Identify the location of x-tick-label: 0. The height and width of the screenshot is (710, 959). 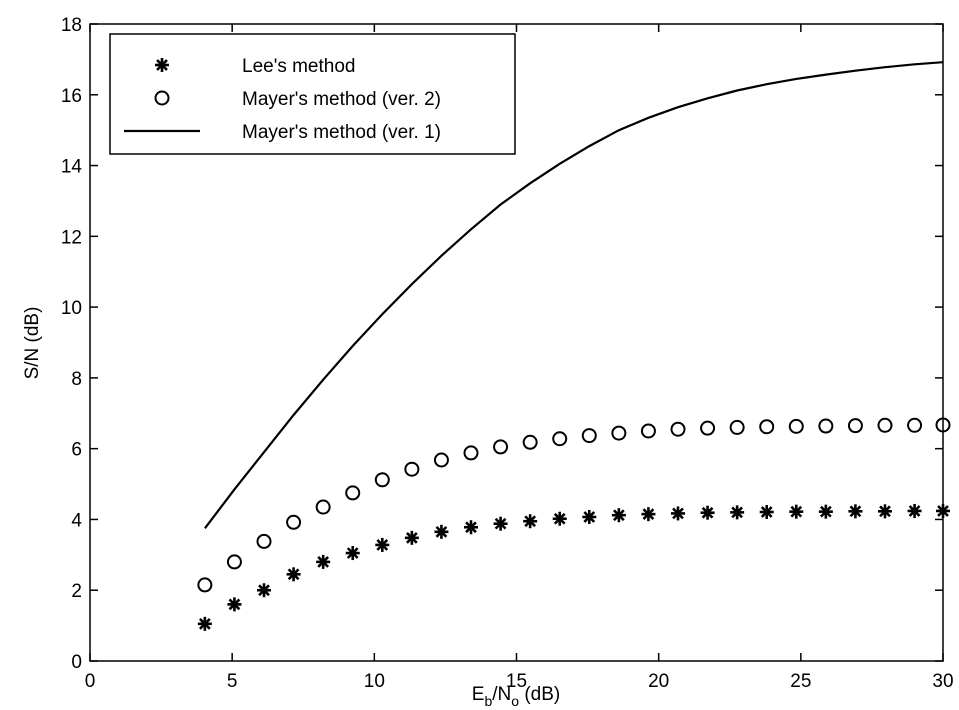
(90, 681).